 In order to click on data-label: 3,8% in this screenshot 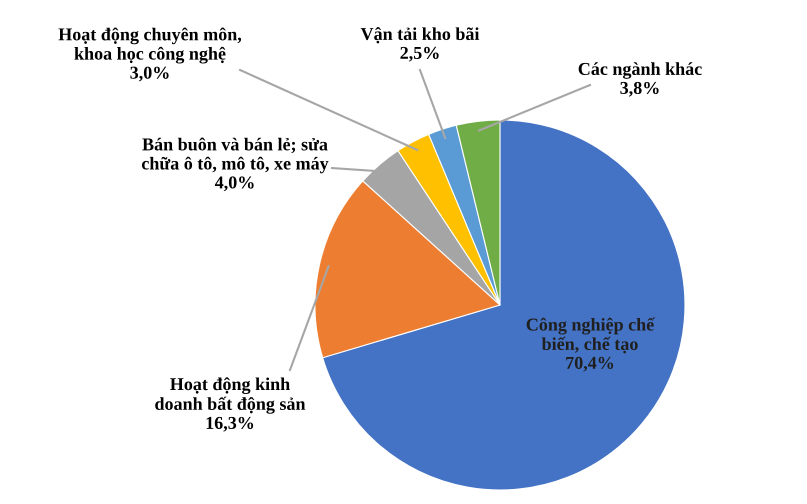, I will do `click(639, 89)`.